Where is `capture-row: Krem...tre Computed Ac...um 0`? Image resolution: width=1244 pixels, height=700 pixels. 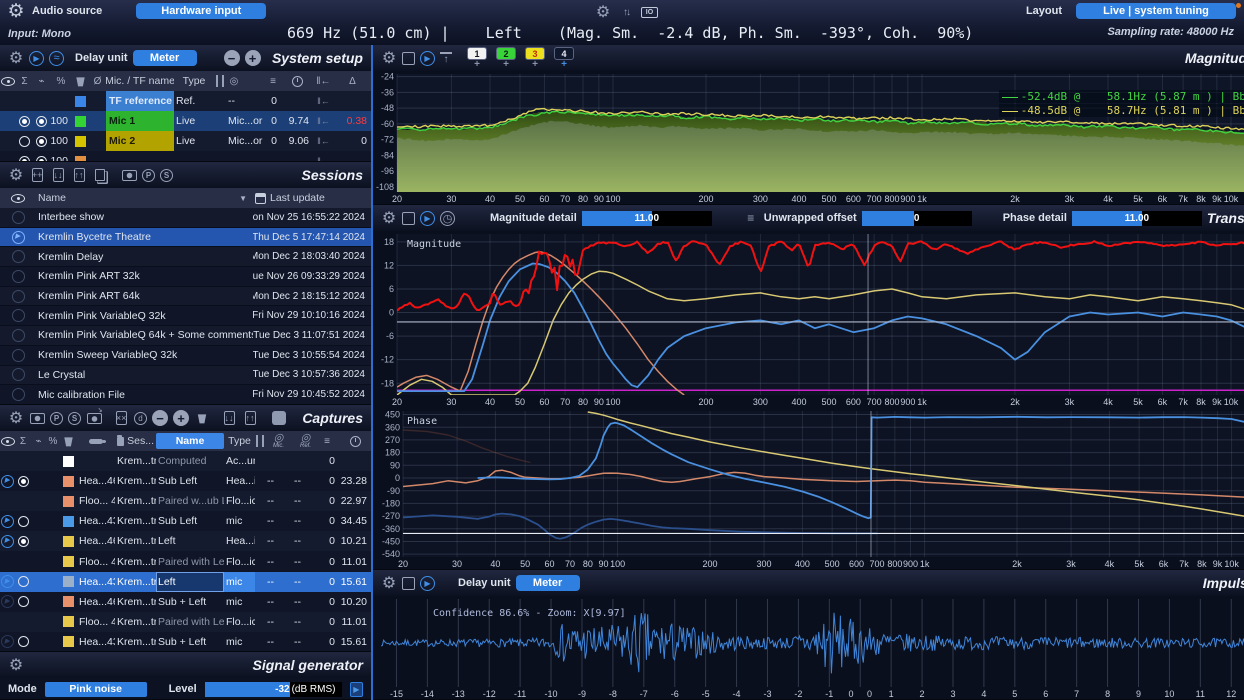
capture-row: Krem...tre Computed Ac...um 0 is located at coordinates (185, 461).